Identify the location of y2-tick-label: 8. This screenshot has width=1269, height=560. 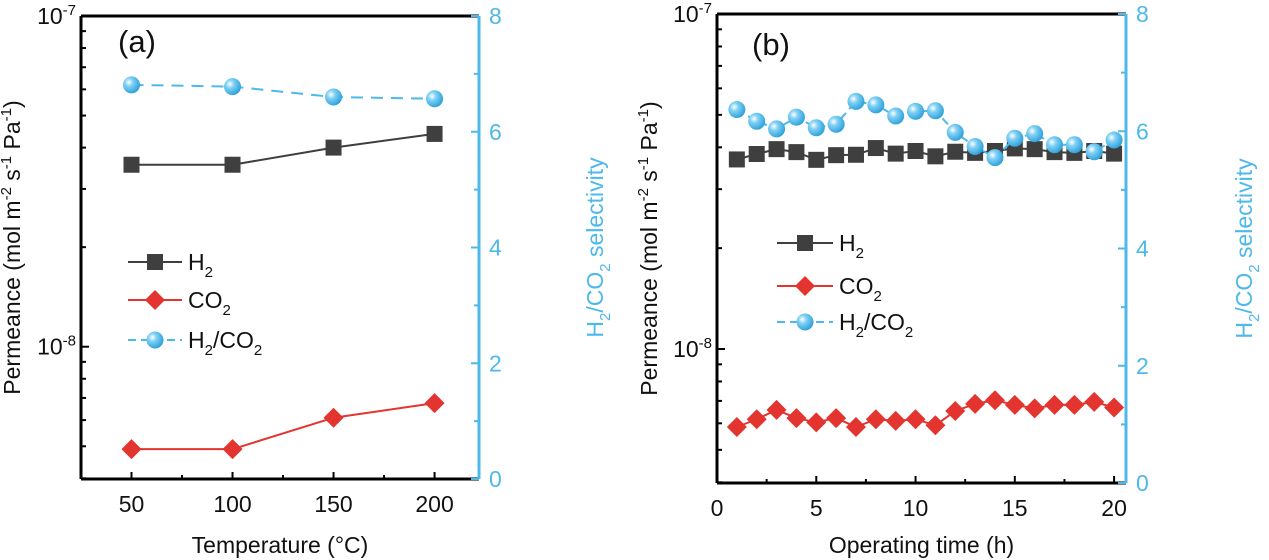
(1142, 14).